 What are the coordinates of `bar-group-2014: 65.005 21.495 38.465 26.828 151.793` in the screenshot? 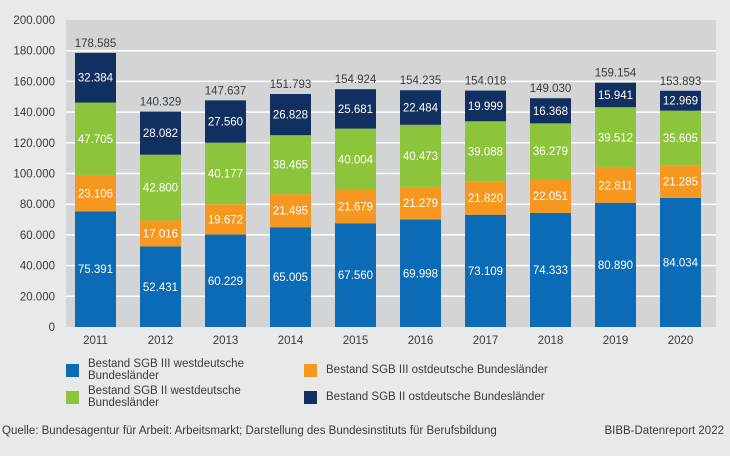 It's located at (291, 203).